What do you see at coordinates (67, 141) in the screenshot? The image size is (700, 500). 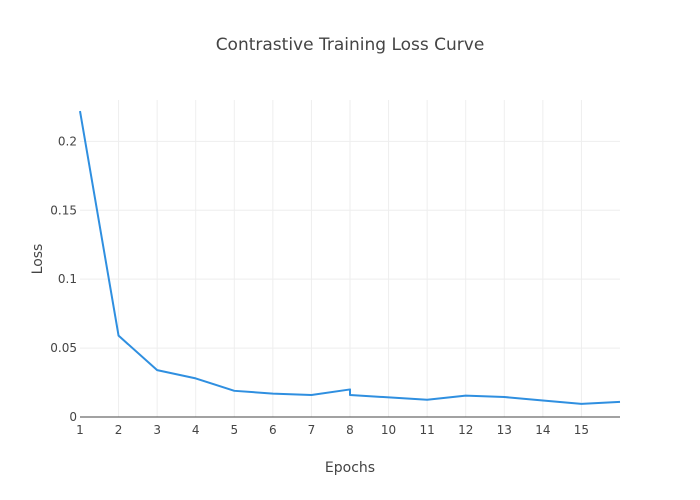 I see `y-tick-label: 0.2` at bounding box center [67, 141].